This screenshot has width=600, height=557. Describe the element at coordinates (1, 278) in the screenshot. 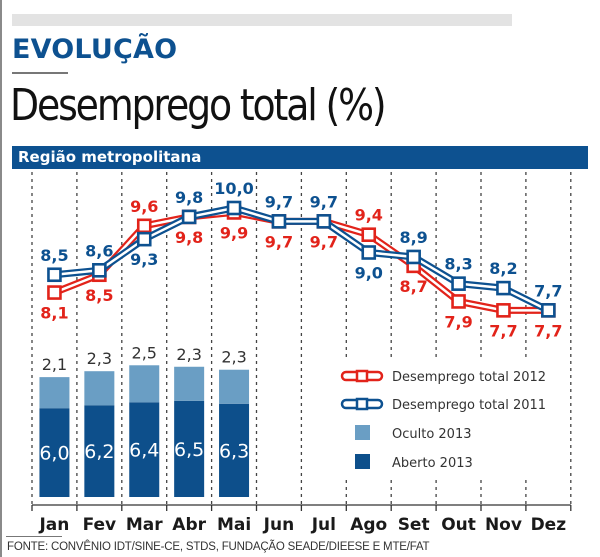

I see `frame-left-border` at that location.